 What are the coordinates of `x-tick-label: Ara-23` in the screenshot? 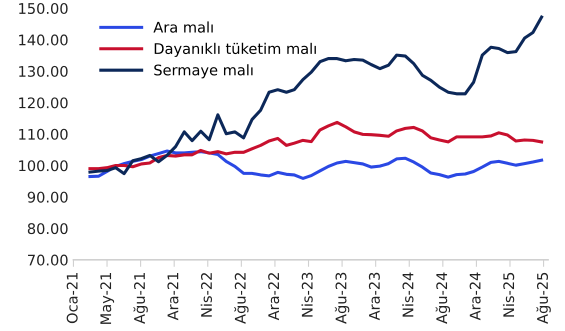 It's located at (374, 296).